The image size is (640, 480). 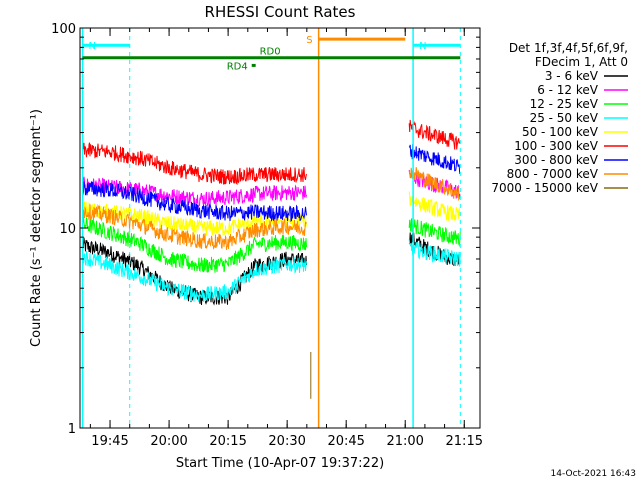 I want to click on flag-label-1: N, so click(x=422, y=46).